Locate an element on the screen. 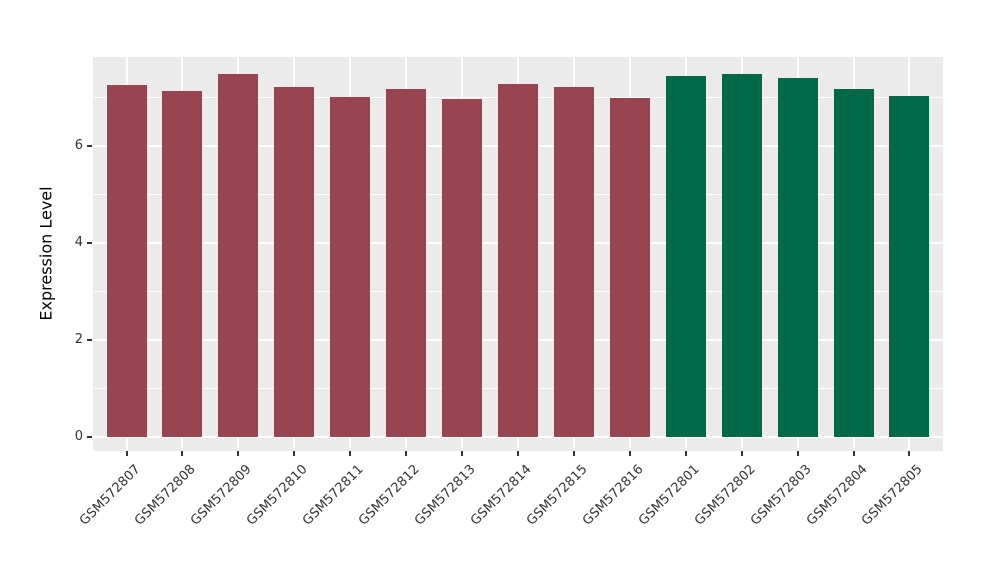  bar-GSM572810 is located at coordinates (294, 261).